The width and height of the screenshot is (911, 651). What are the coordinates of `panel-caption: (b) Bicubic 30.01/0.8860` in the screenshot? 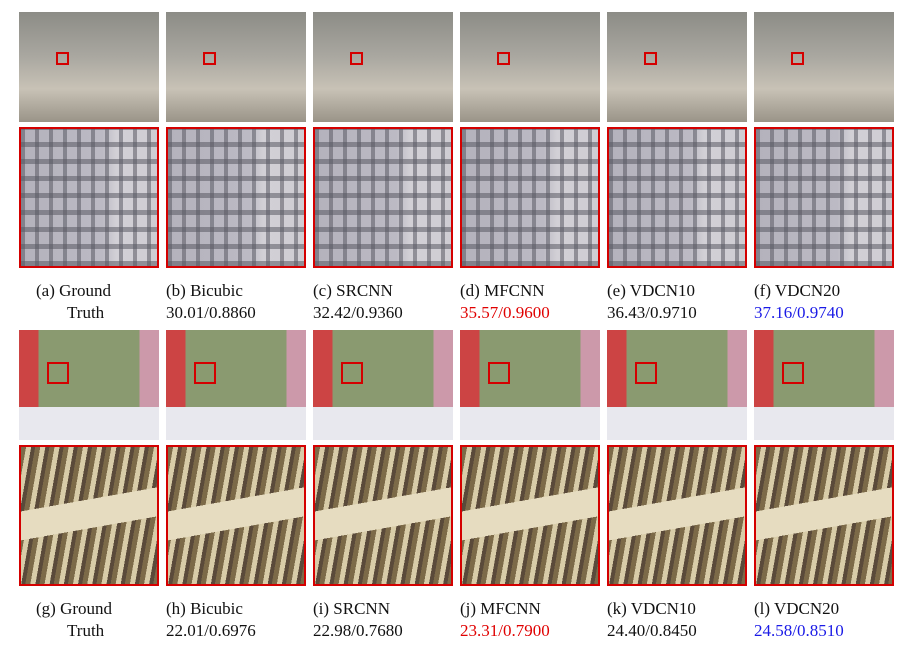 It's located at (239, 302).